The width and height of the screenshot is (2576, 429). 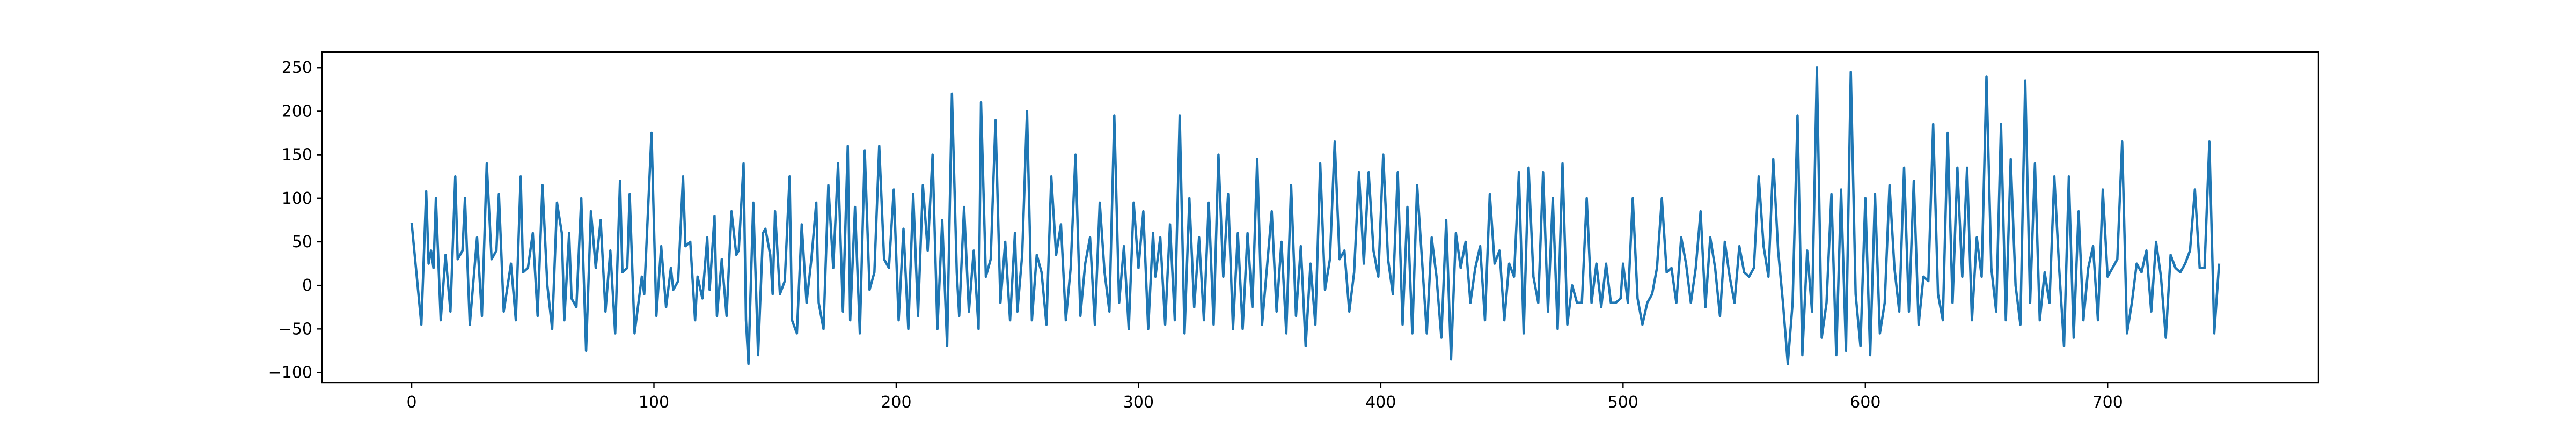 I want to click on x-tick-label: 100, so click(x=654, y=402).